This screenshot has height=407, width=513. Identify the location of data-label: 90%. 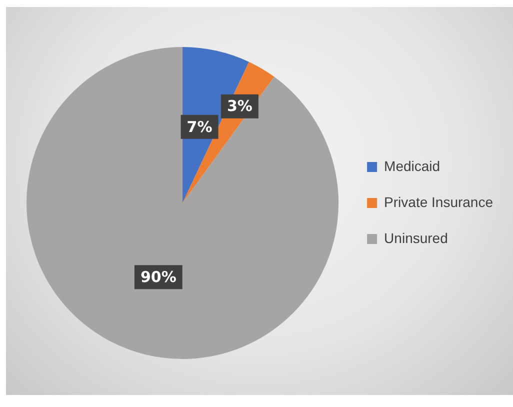
(158, 277).